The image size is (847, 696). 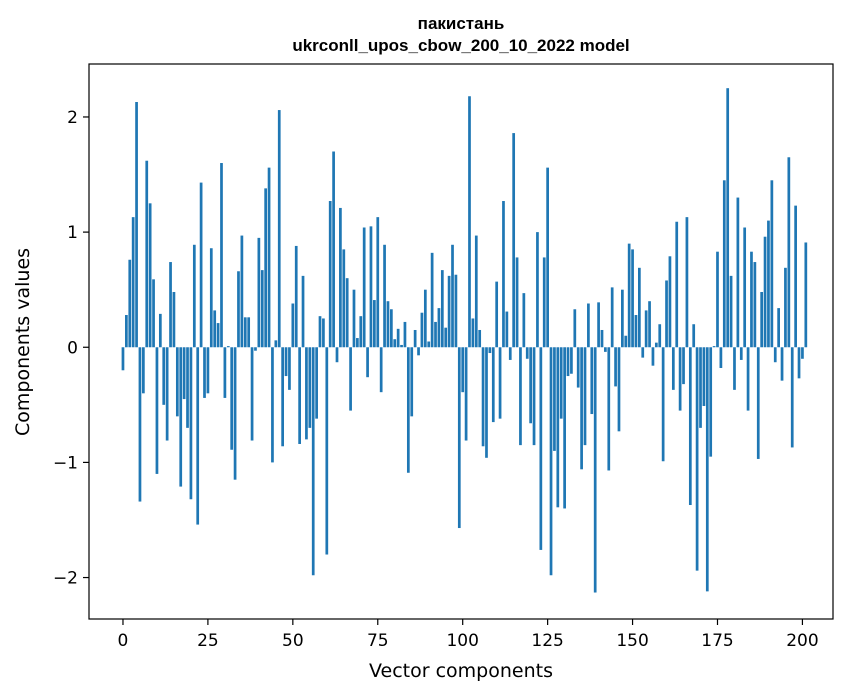 What do you see at coordinates (462, 641) in the screenshot?
I see `x-tick-label: 100` at bounding box center [462, 641].